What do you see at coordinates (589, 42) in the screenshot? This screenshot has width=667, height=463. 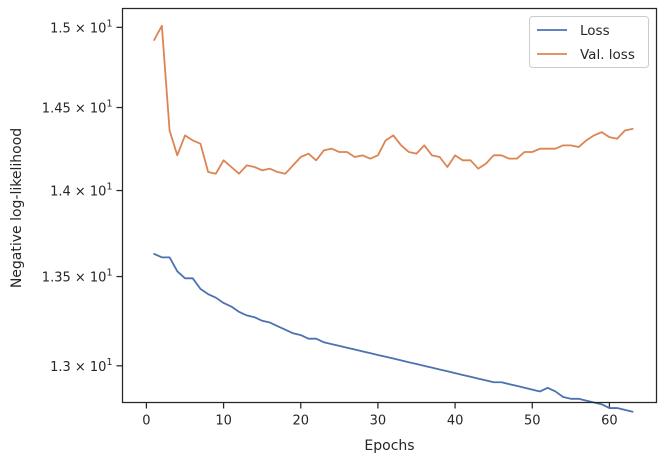 I see `legend: Loss Val. loss` at bounding box center [589, 42].